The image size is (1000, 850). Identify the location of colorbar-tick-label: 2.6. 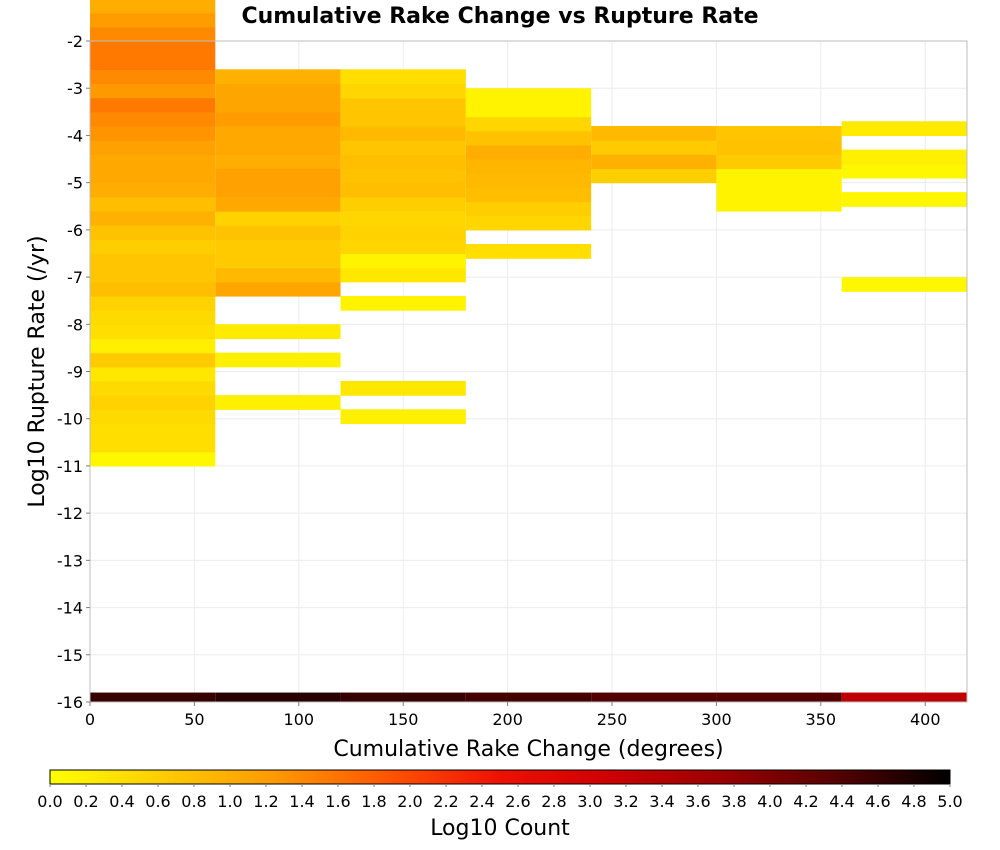
(517, 801).